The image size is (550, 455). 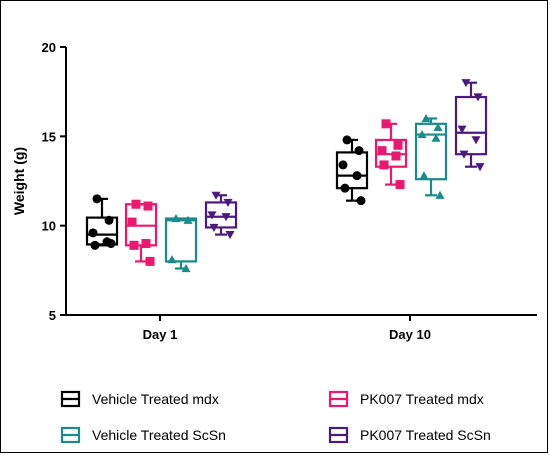 What do you see at coordinates (19, 181) in the screenshot?
I see `y-axis-title: Weight (g)` at bounding box center [19, 181].